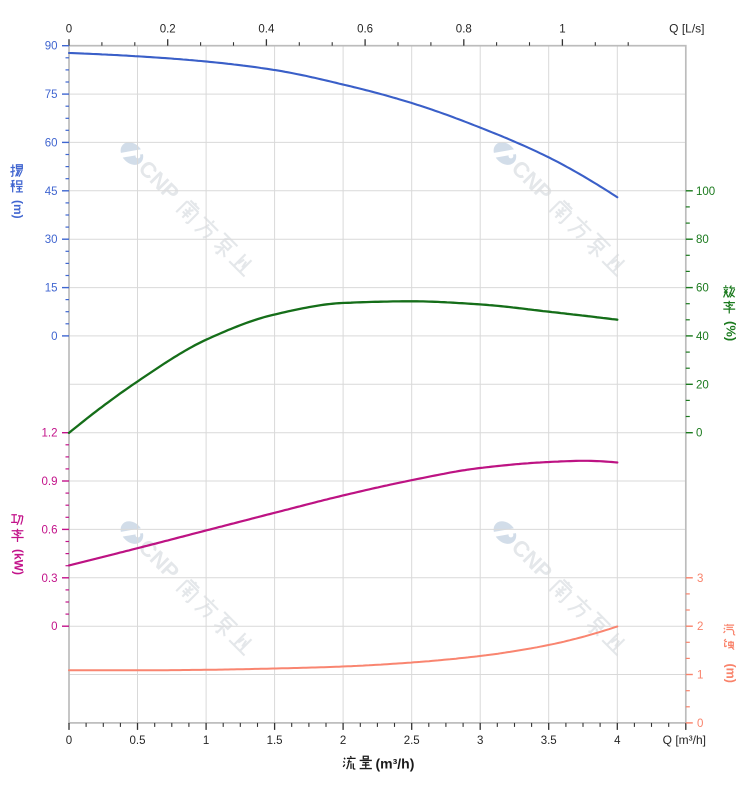 The image size is (752, 797). What do you see at coordinates (50, 434) in the screenshot?
I see `svg-text: 1.2` at bounding box center [50, 434].